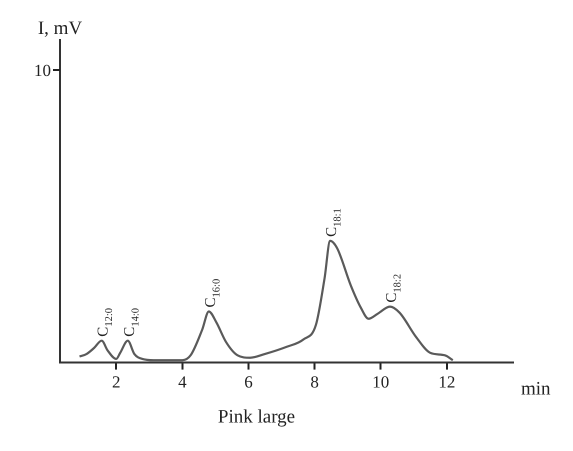 Image resolution: width=573 pixels, height=451 pixels. I want to click on x-tick-label: 2, so click(116, 382).